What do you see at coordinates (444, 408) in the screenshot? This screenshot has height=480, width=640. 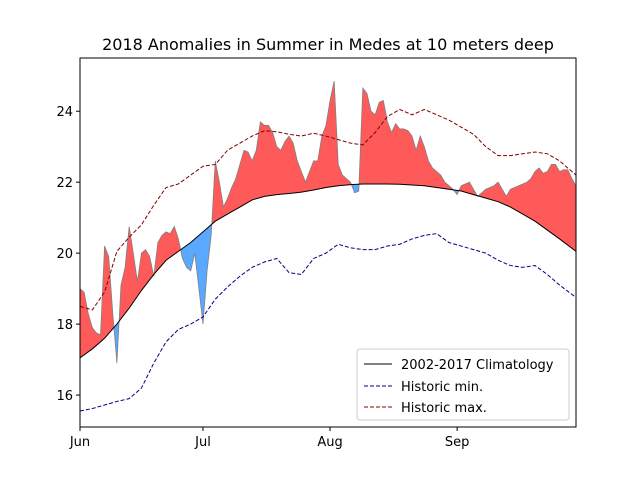 I see `legend-historic-max-label: Historic max.` at bounding box center [444, 408].